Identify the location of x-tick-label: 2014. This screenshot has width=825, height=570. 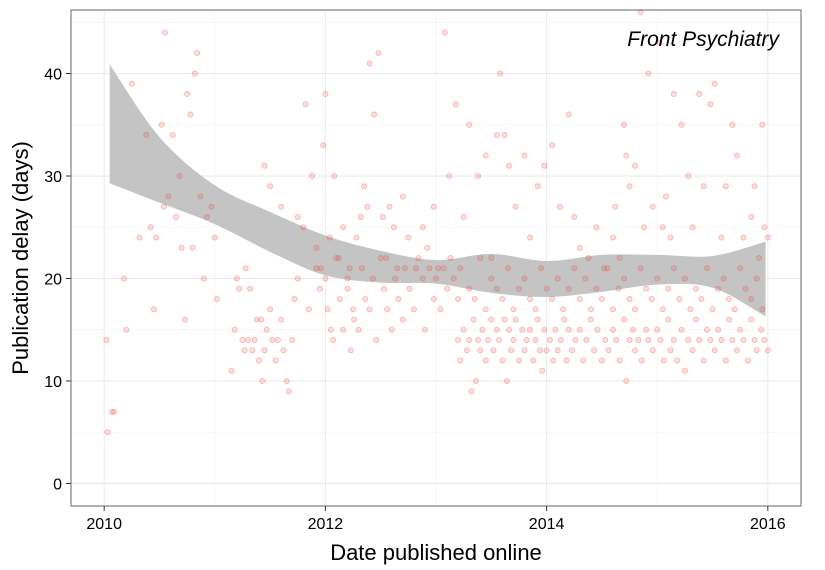
(547, 524).